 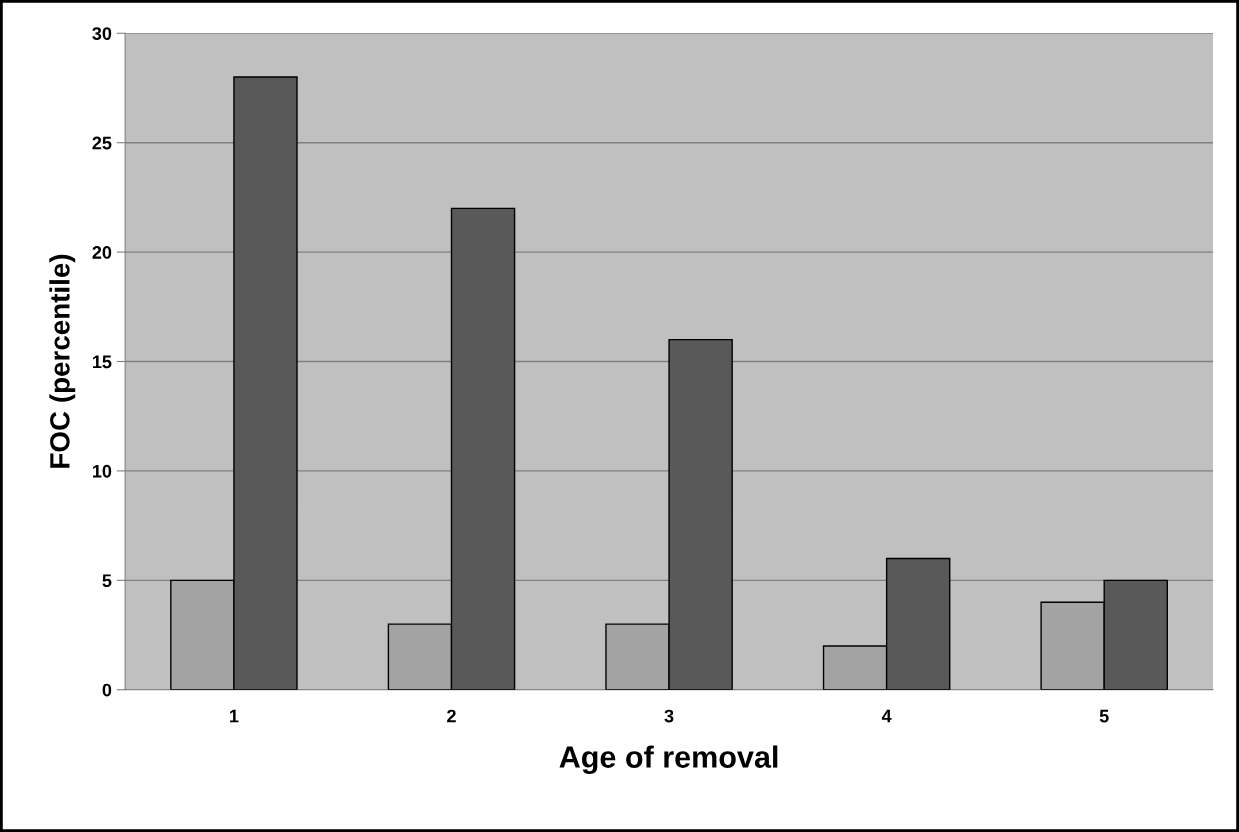 What do you see at coordinates (1104, 716) in the screenshot?
I see `x-tick-label: 5` at bounding box center [1104, 716].